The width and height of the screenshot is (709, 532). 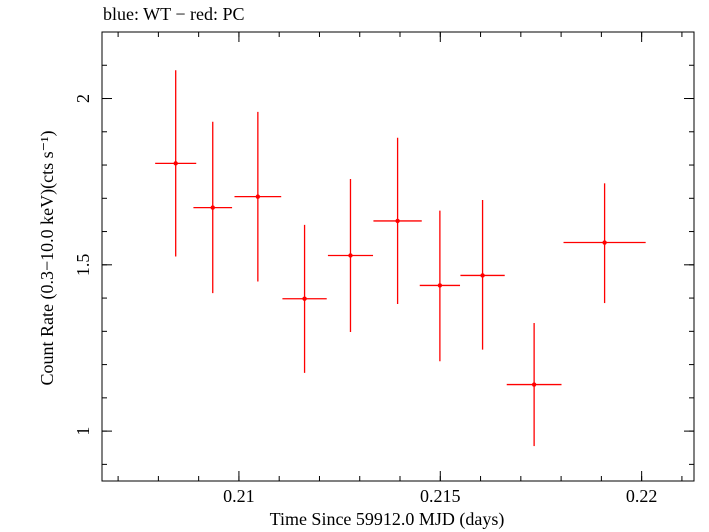 I want to click on chart-title: blue: WT − red: PC, so click(x=174, y=14).